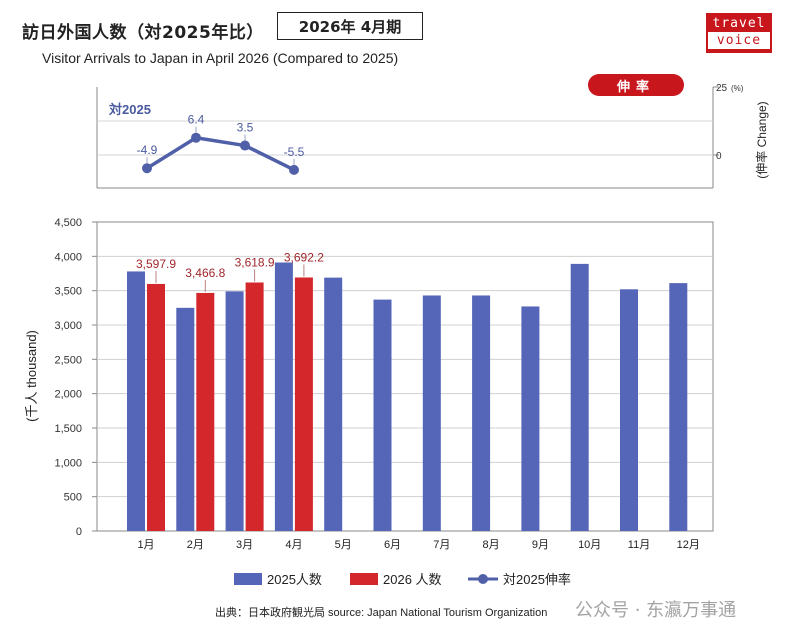 This screenshot has height=636, width=800. Describe the element at coordinates (537, 579) in the screenshot. I see `legend-label-growth: 対2025伸率` at that location.